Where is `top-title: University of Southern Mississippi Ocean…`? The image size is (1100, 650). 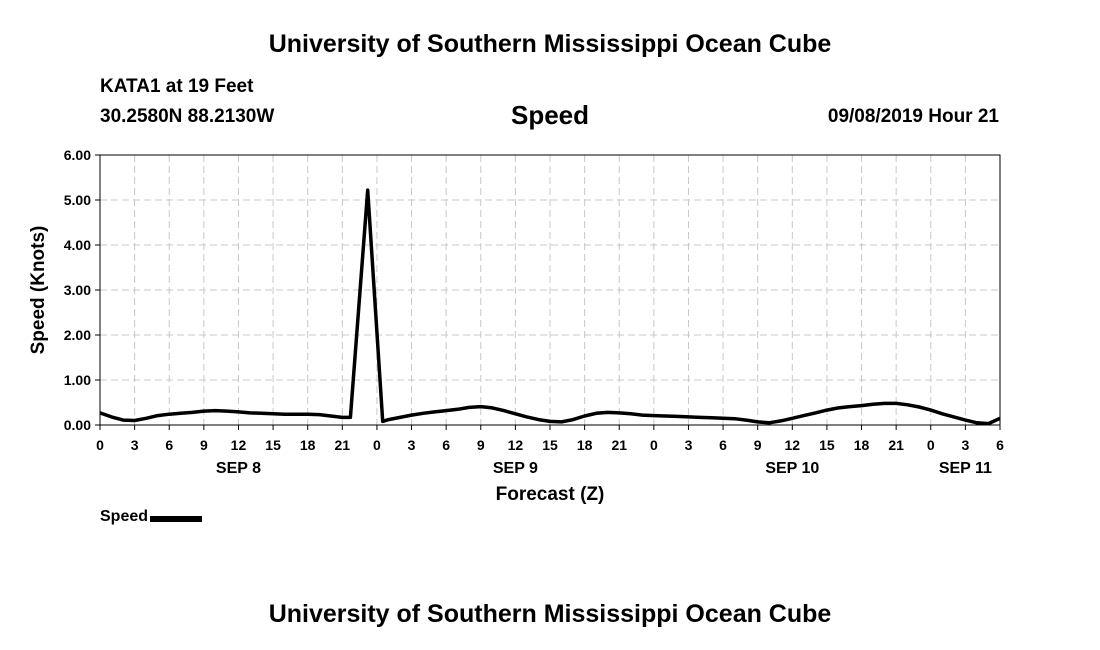 top-title: University of Southern Mississippi Ocean… is located at coordinates (550, 44).